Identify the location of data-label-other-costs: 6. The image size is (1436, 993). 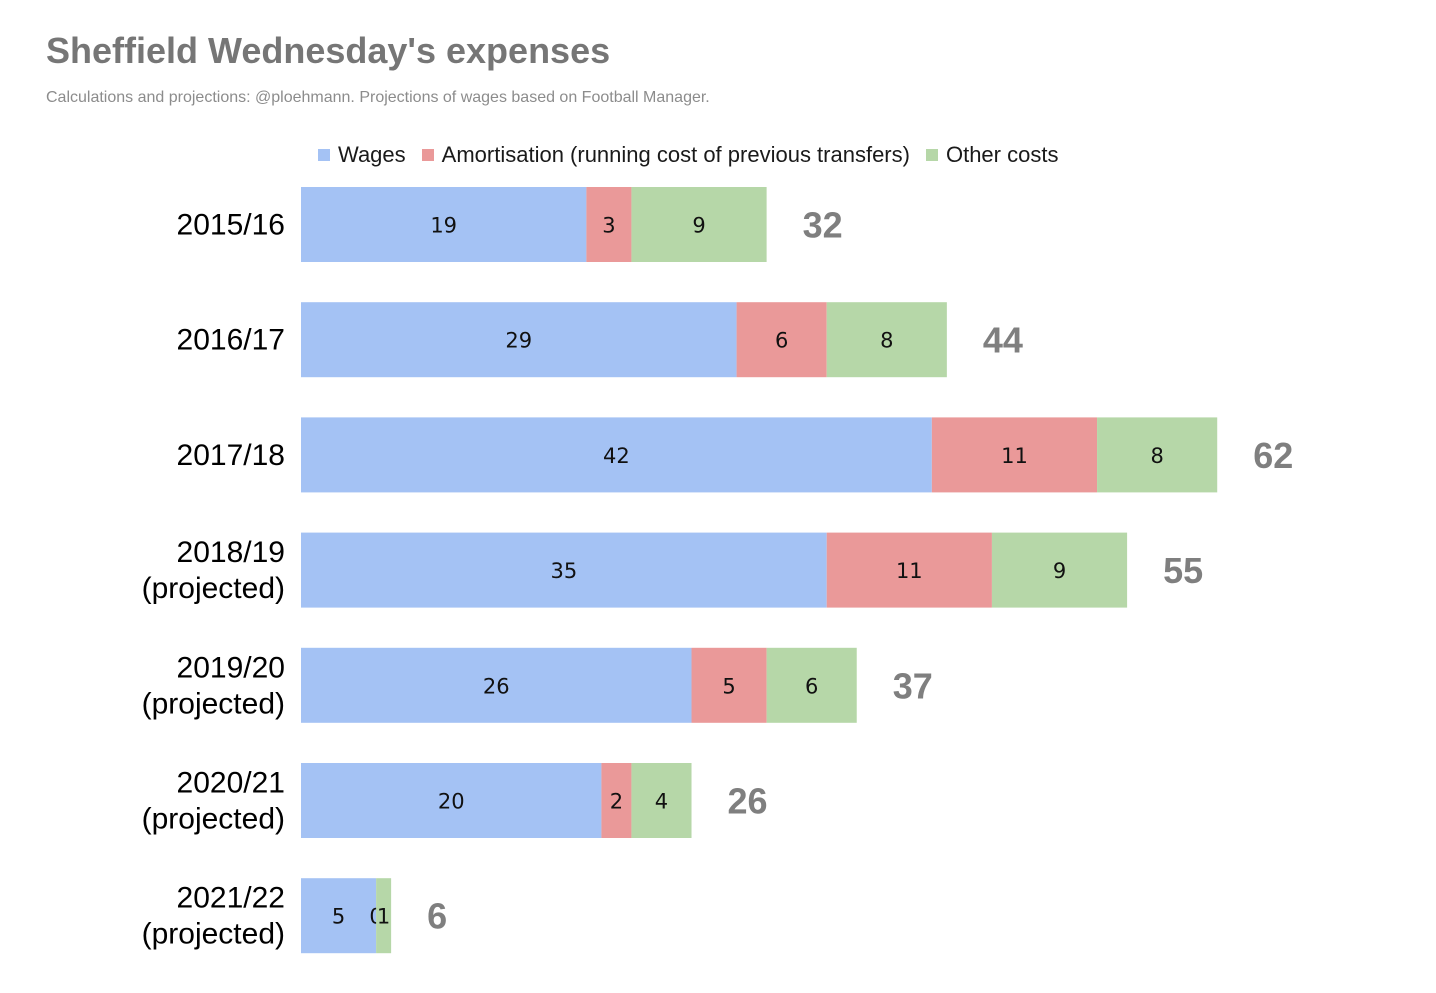
(811, 686).